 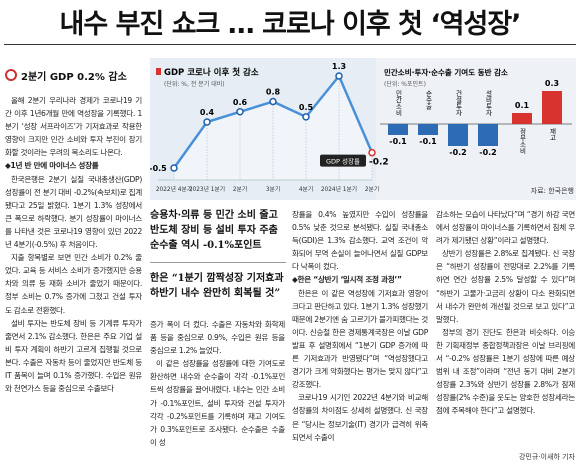 What do you see at coordinates (273, 92) in the screenshot?
I see `value-label: 0.8` at bounding box center [273, 92].